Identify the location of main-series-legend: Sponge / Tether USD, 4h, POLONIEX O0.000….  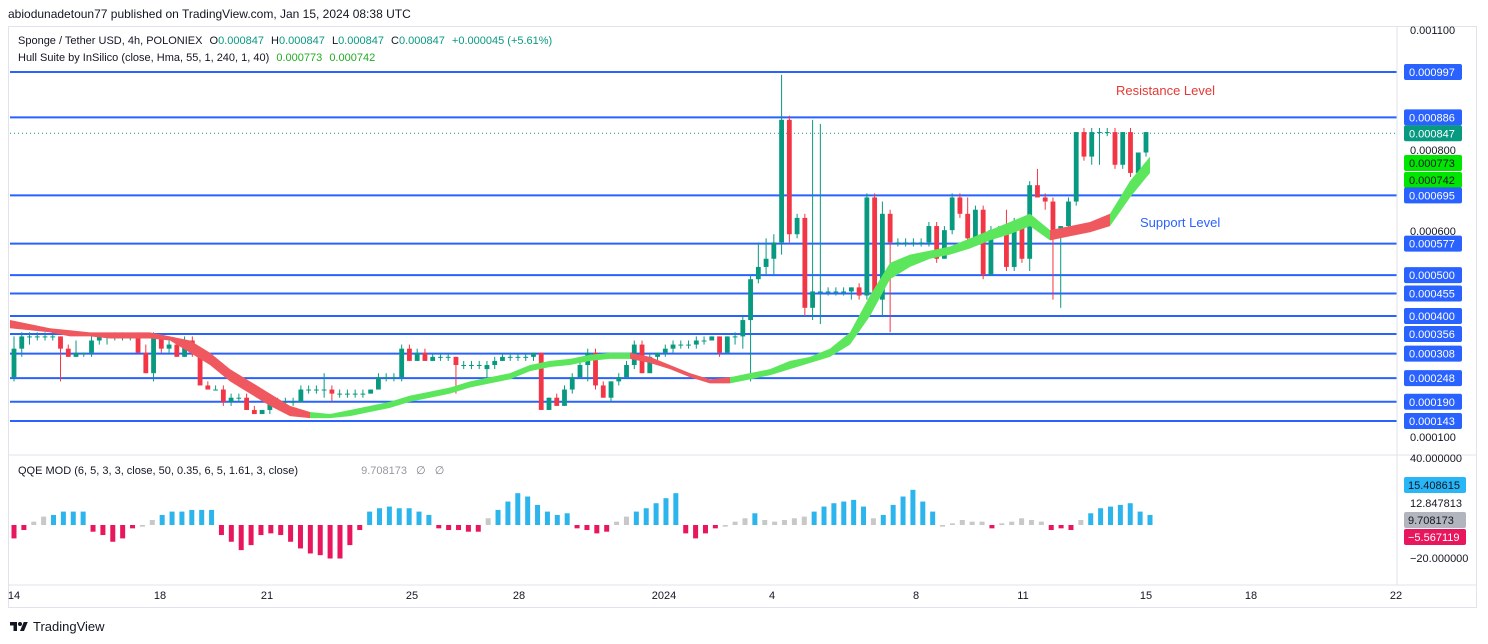
(285, 41).